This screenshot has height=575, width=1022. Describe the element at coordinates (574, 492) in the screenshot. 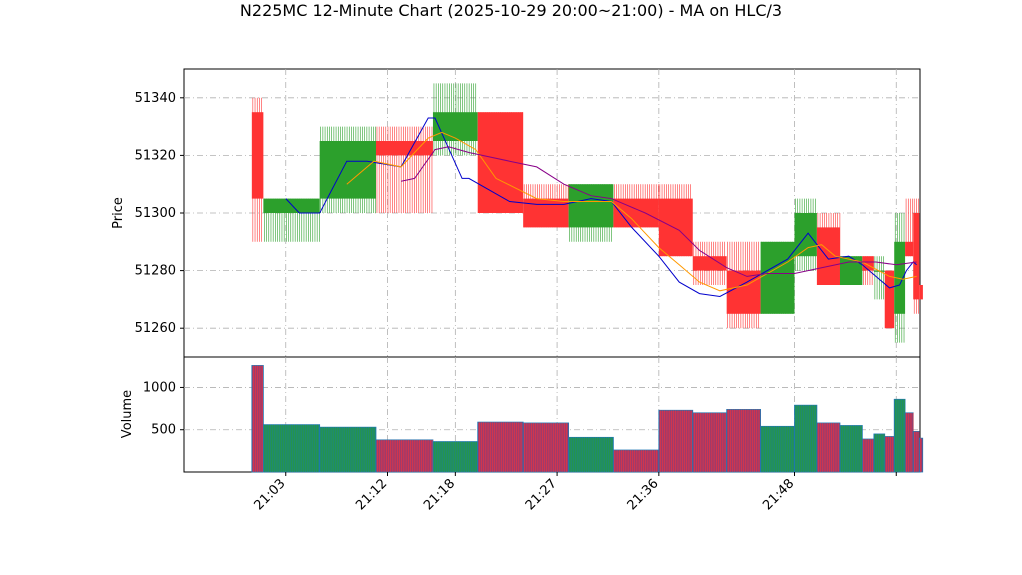

I see `x-ticks: 21:03 21:12 21:18 21:27 21:36 21:48` at that location.